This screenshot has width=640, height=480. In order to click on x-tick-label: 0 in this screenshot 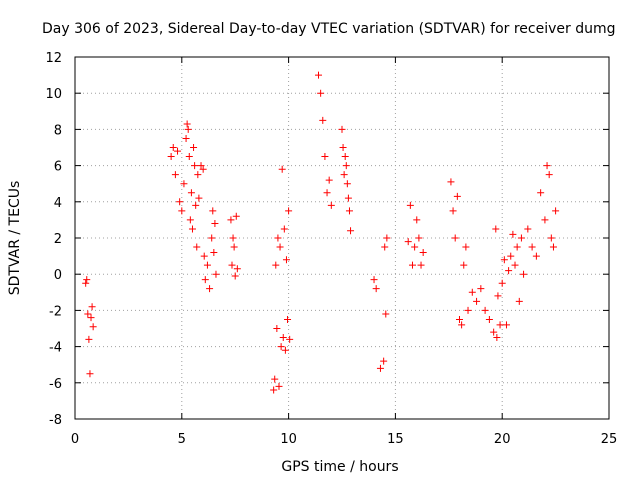, I will do `click(75, 439)`.